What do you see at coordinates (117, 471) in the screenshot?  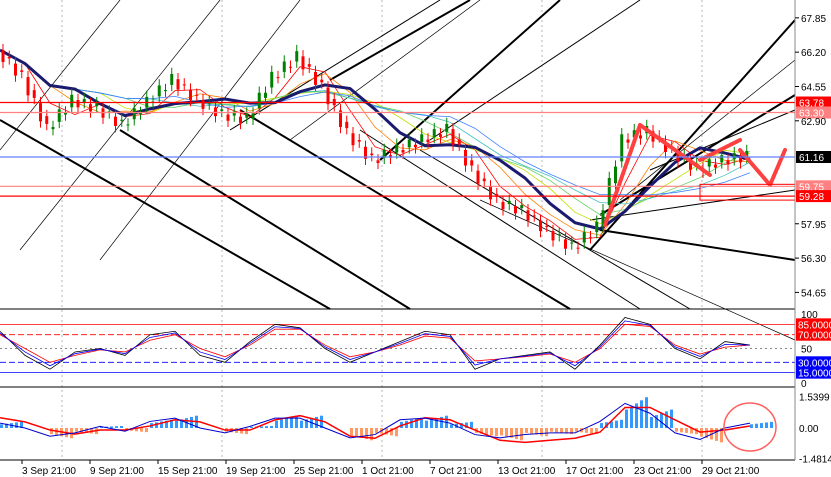 I see `time-tick-label: 9 Sep 21:00` at bounding box center [117, 471].